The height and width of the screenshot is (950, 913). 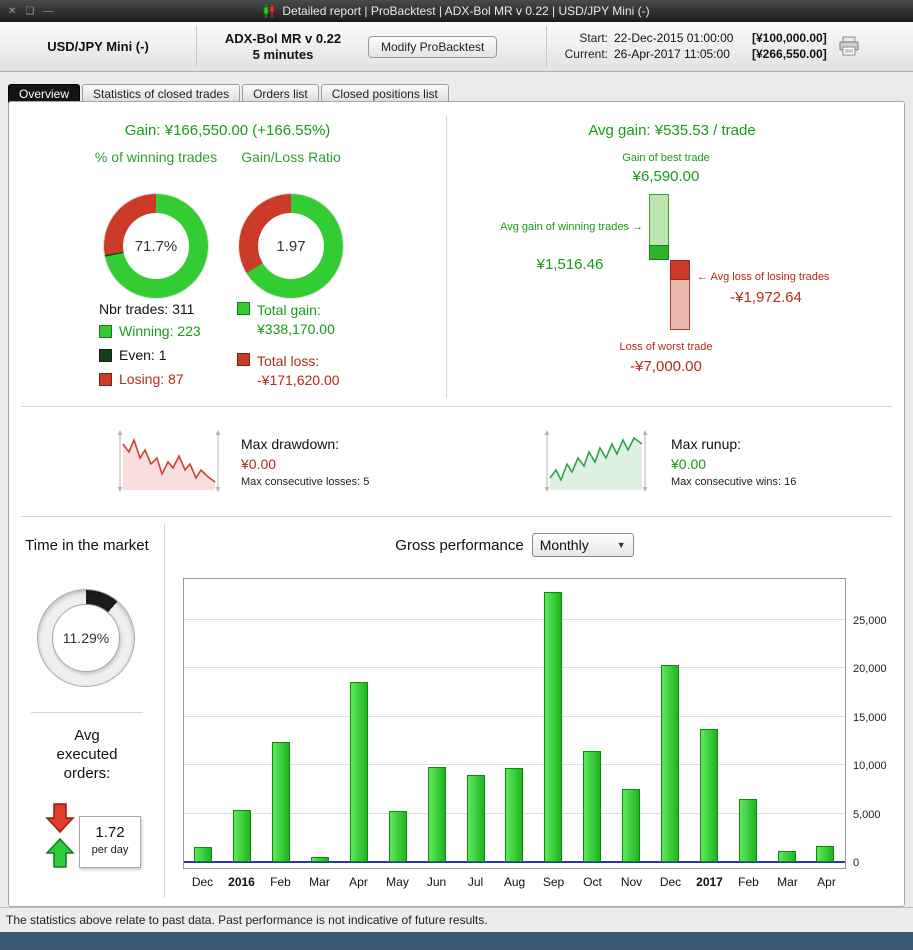 What do you see at coordinates (298, 380) in the screenshot?
I see `total-loss-value: -¥171,620.00` at bounding box center [298, 380].